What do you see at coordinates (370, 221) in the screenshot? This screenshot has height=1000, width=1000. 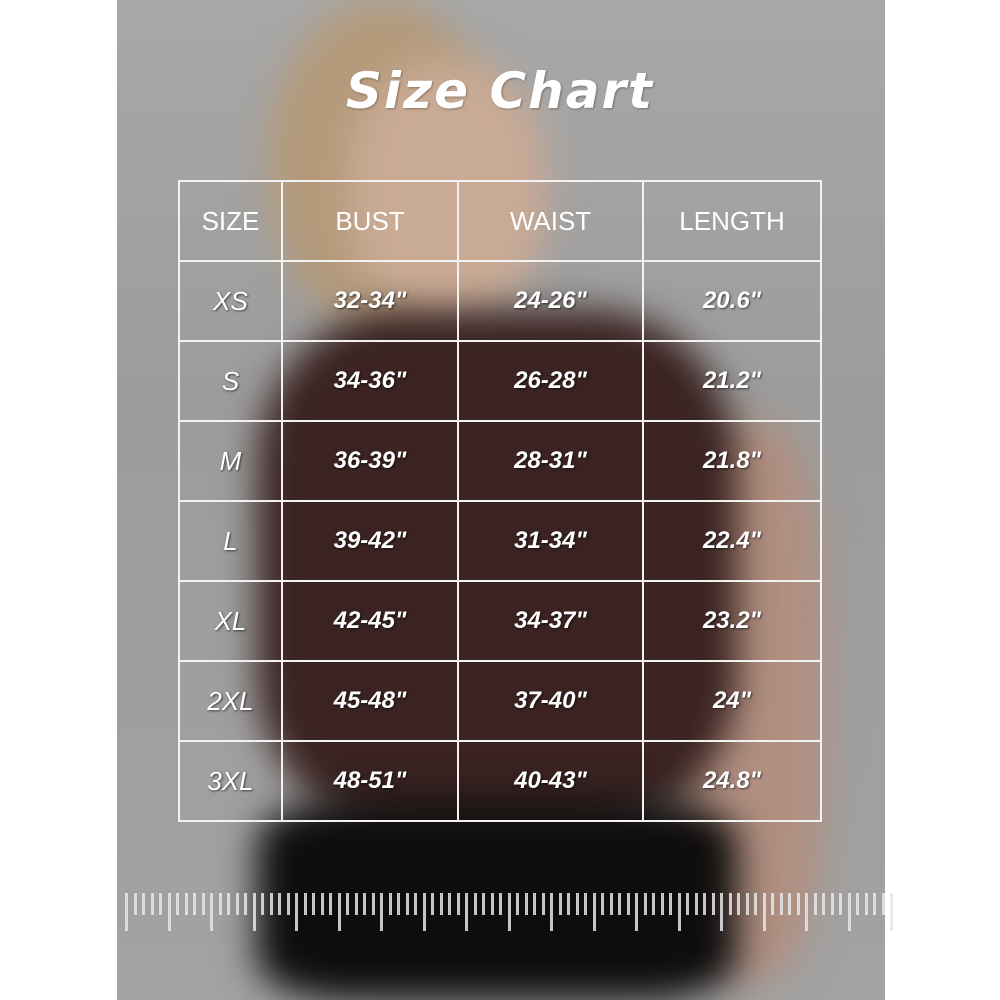 I see `header-bust: BUST` at bounding box center [370, 221].